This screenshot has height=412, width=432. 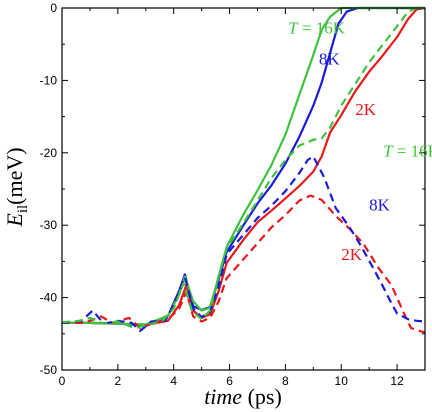 I want to click on y-axis-title-unit: (meV), so click(x=14, y=175).